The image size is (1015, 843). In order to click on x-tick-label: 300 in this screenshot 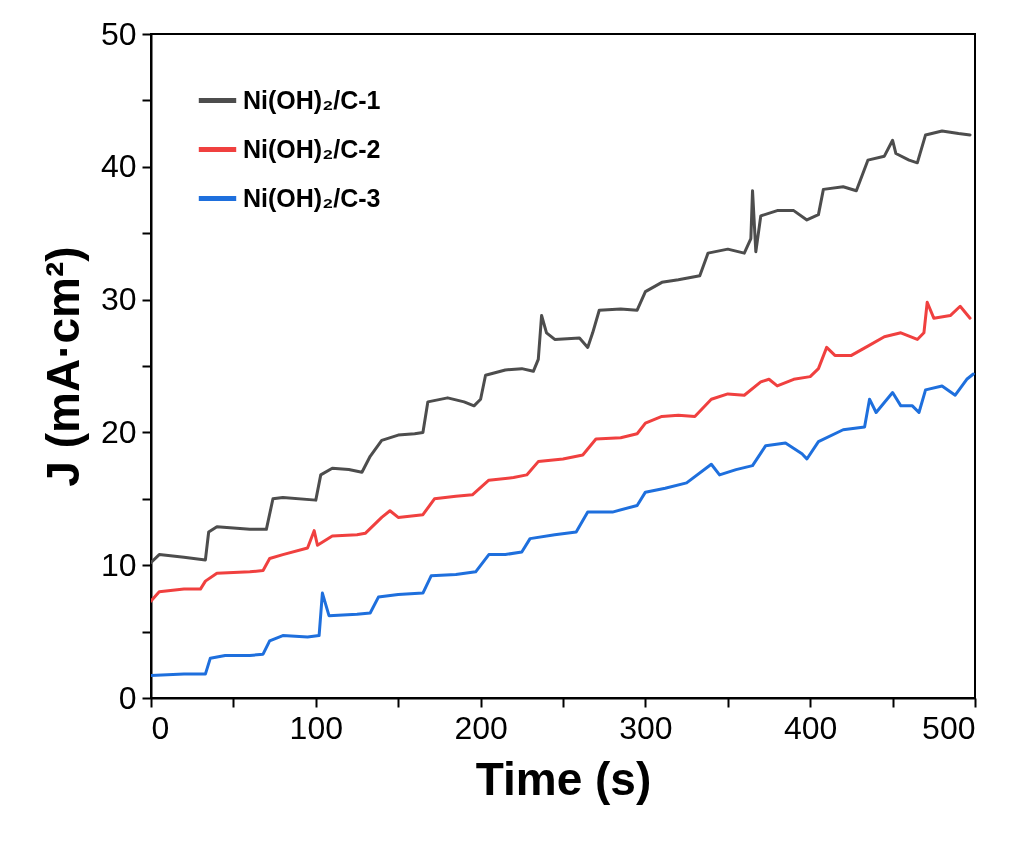, I will do `click(646, 727)`.